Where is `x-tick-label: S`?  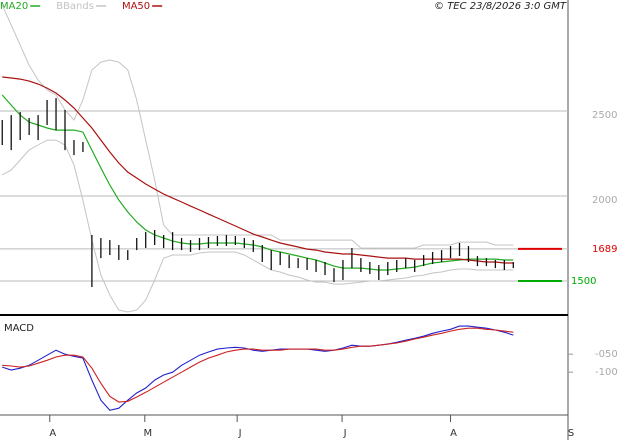 x-tick-label: S is located at coordinates (571, 433).